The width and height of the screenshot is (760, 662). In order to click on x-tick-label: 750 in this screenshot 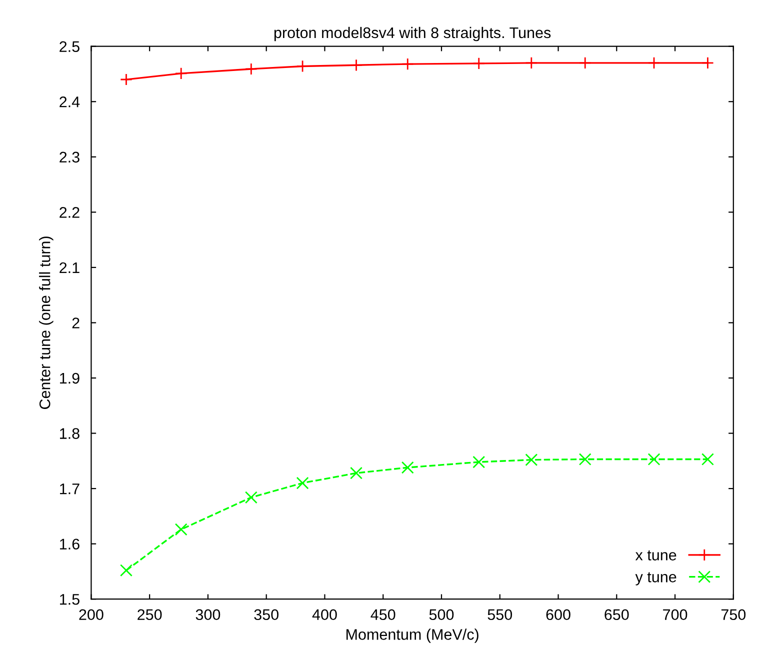, I will do `click(733, 614)`.